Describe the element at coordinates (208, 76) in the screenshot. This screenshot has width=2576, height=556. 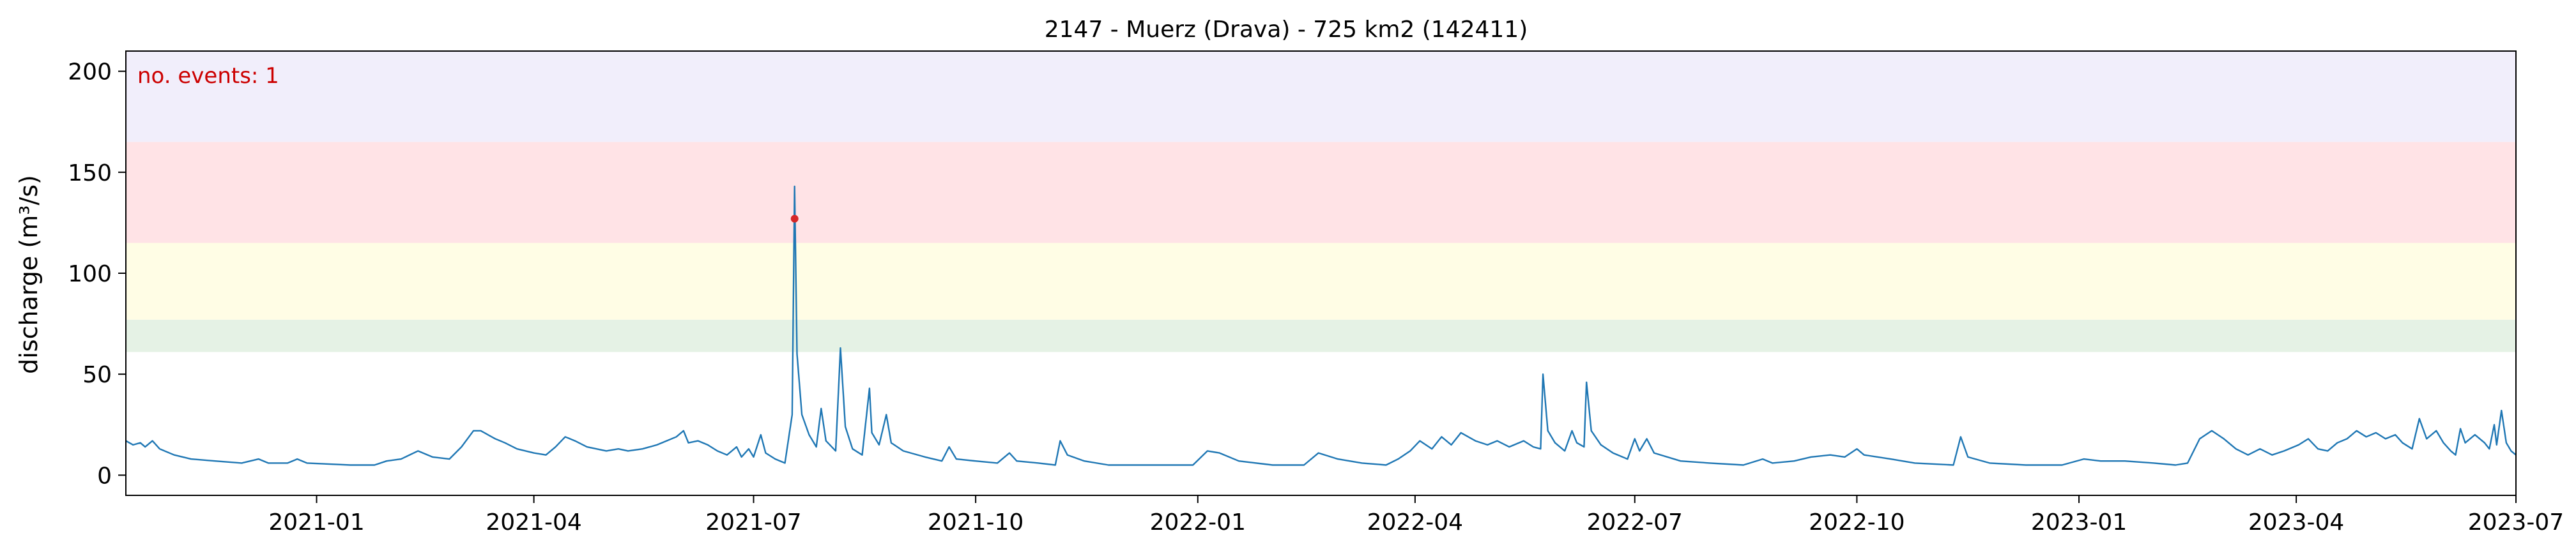
I see `events-count-annotation: no. events: 1` at that location.